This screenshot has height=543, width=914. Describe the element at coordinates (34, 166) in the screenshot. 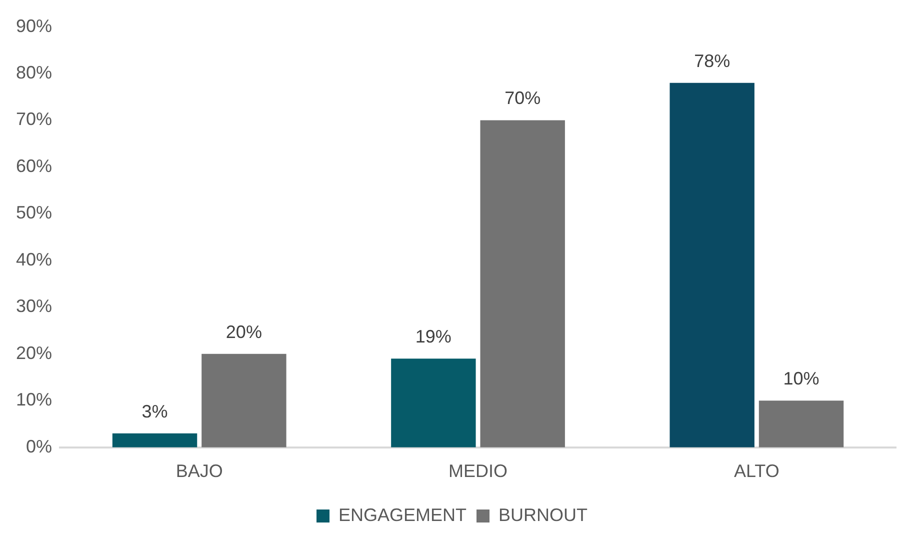

I see `y-tick-label: 60%` at that location.